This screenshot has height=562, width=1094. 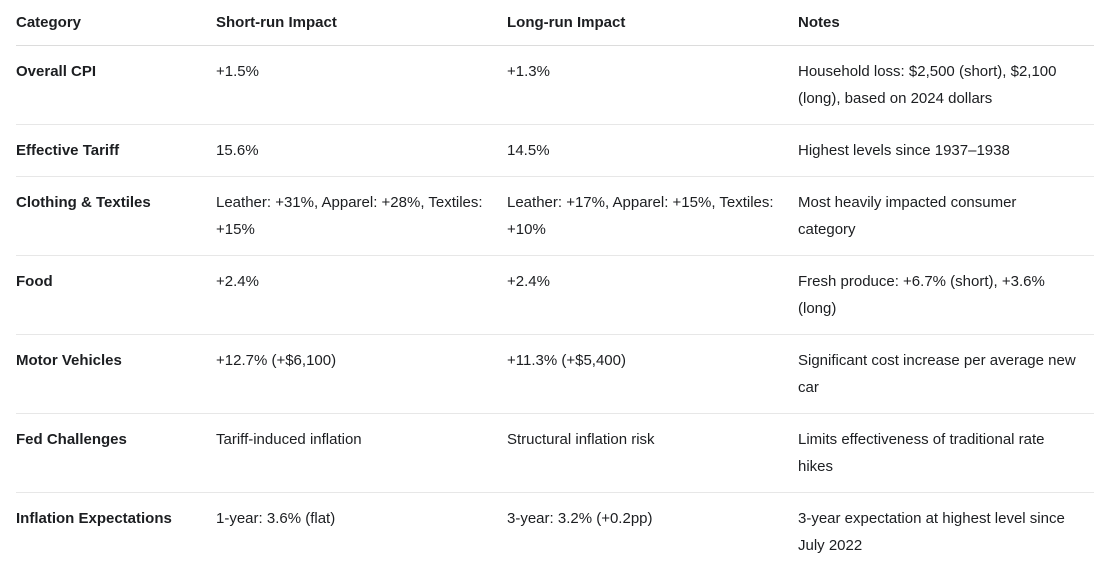 What do you see at coordinates (116, 453) in the screenshot?
I see `cell-category: Fed Challenges` at bounding box center [116, 453].